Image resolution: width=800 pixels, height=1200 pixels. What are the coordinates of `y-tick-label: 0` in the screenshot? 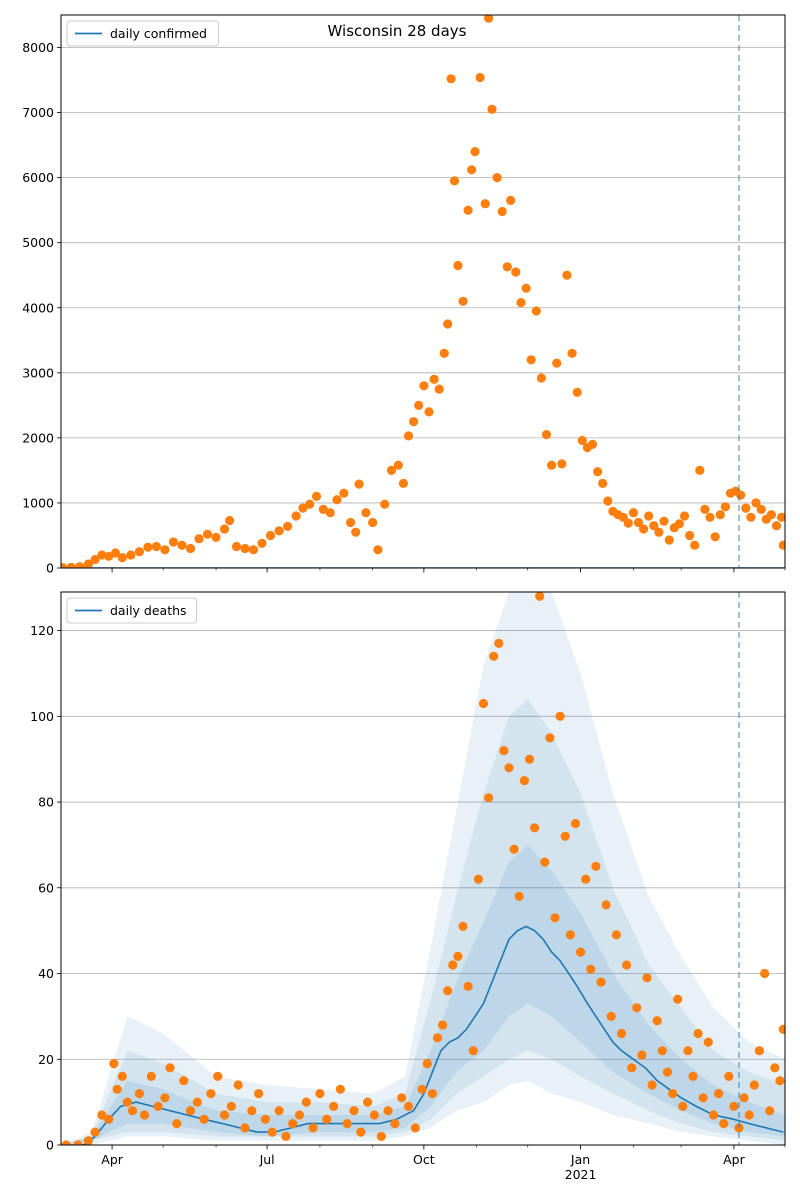 It's located at (50, 568).